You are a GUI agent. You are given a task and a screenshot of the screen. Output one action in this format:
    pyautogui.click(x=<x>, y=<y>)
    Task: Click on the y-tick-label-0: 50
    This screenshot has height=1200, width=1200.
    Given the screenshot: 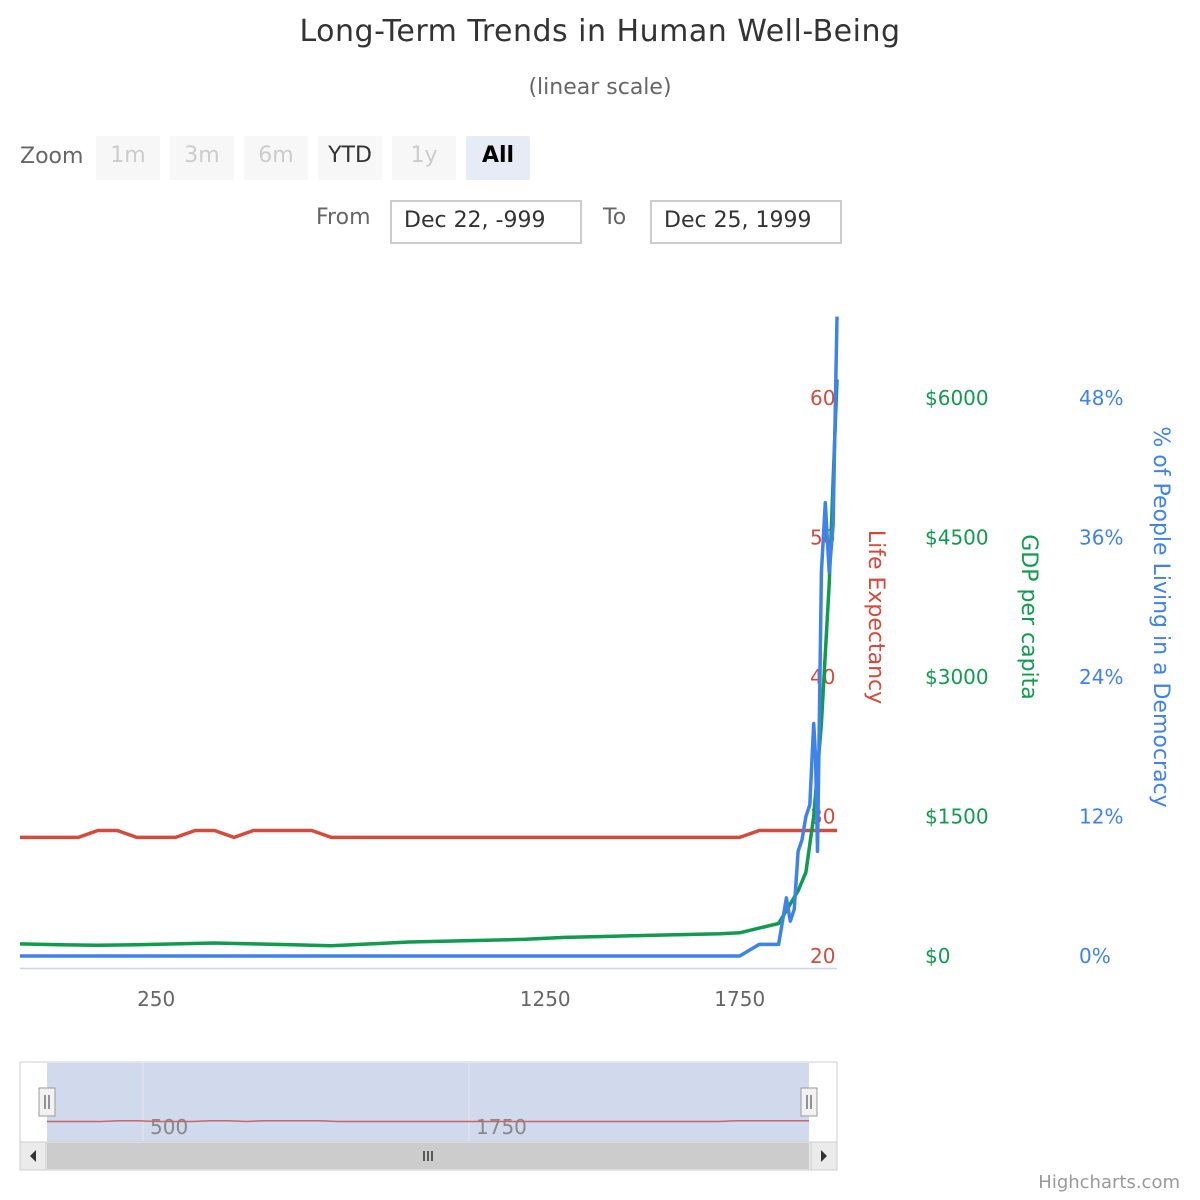 What is the action you would take?
    pyautogui.click(x=822, y=538)
    